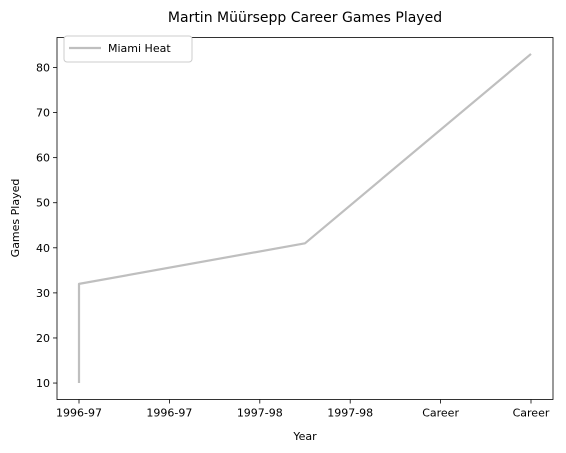 Image resolution: width=566 pixels, height=453 pixels. Describe the element at coordinates (139, 48) in the screenshot. I see `legend-label-miami-heat: Miami Heat` at that location.